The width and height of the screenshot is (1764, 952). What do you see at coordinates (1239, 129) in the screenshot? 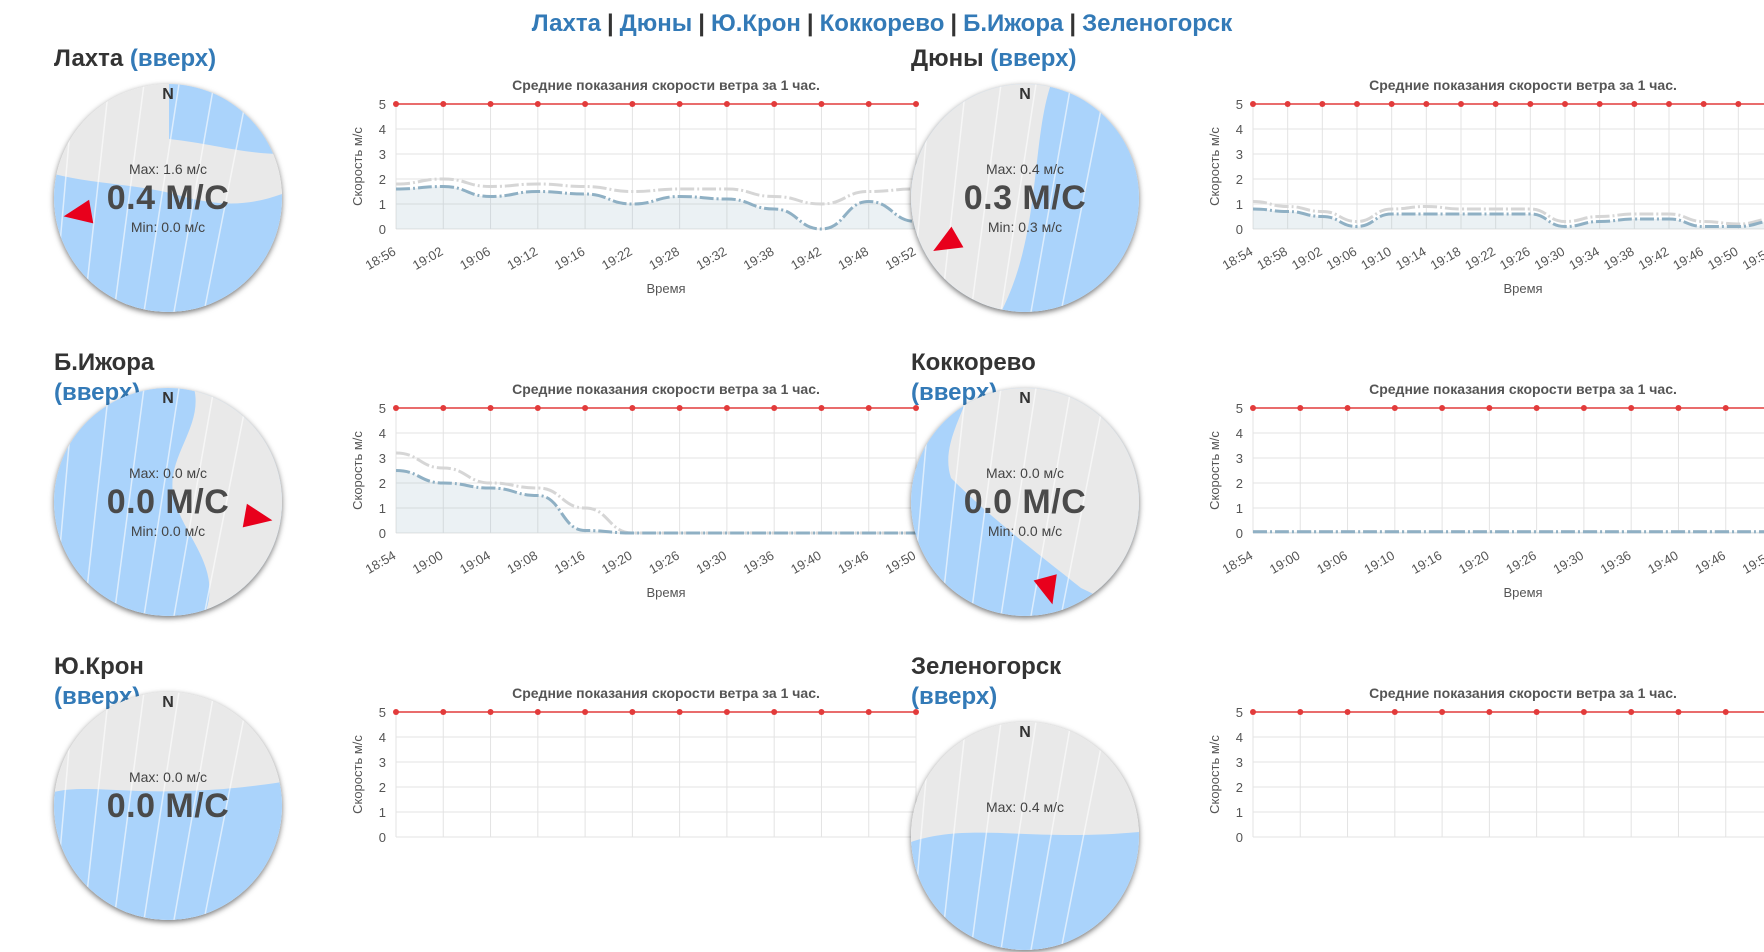
I see `y-tick-label: 4` at bounding box center [1239, 129].